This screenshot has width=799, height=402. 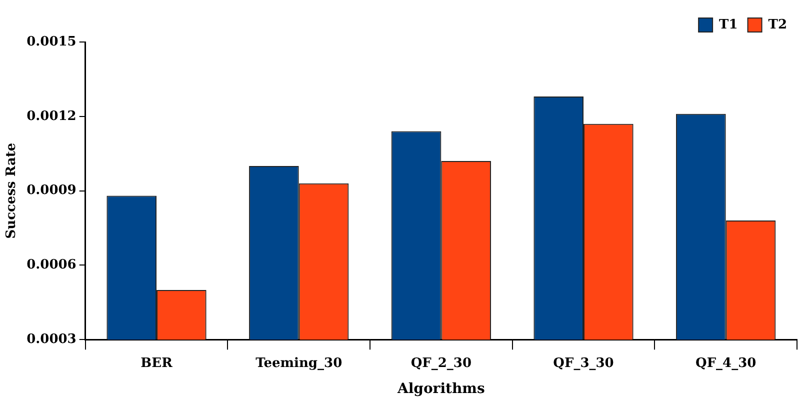 What do you see at coordinates (12, 190) in the screenshot?
I see `y-axis-title: Success Rate` at bounding box center [12, 190].